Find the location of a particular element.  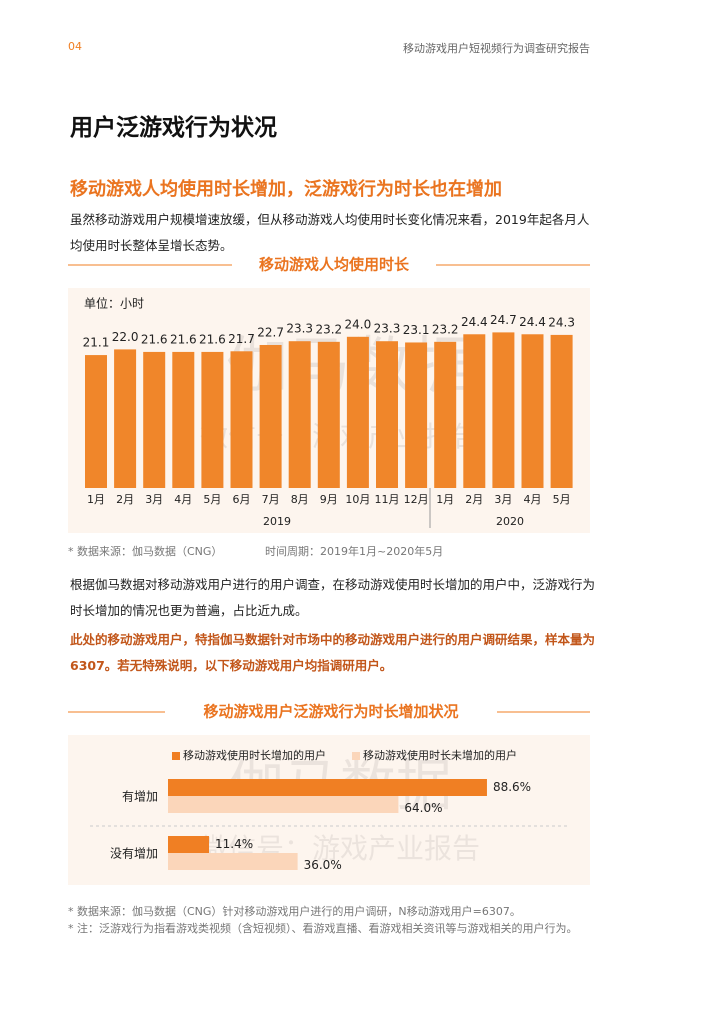

page-title: 用户泛游戏行为状况 is located at coordinates (173, 128).